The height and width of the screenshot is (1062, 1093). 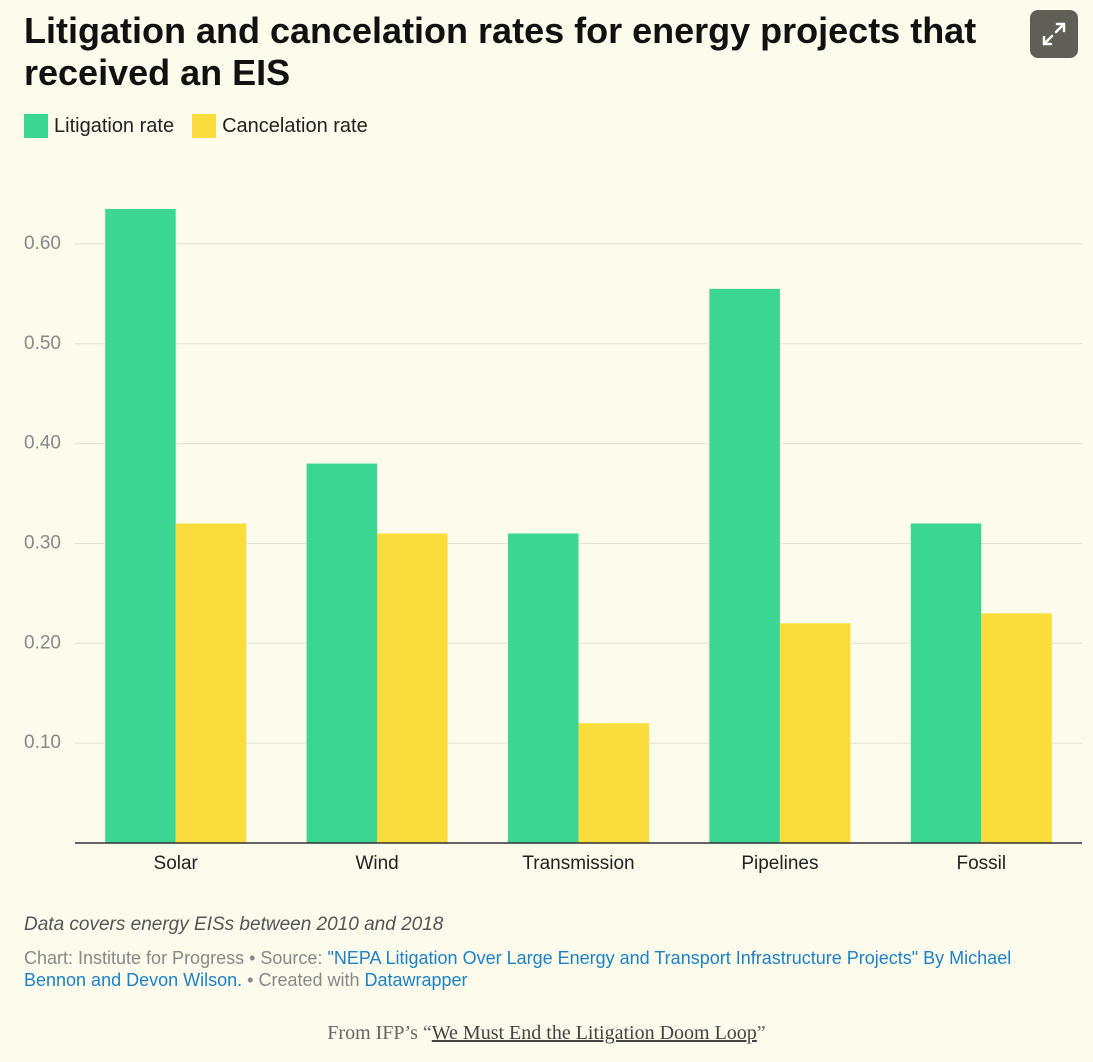 What do you see at coordinates (42, 343) in the screenshot?
I see `y-tick-label: 0.50` at bounding box center [42, 343].